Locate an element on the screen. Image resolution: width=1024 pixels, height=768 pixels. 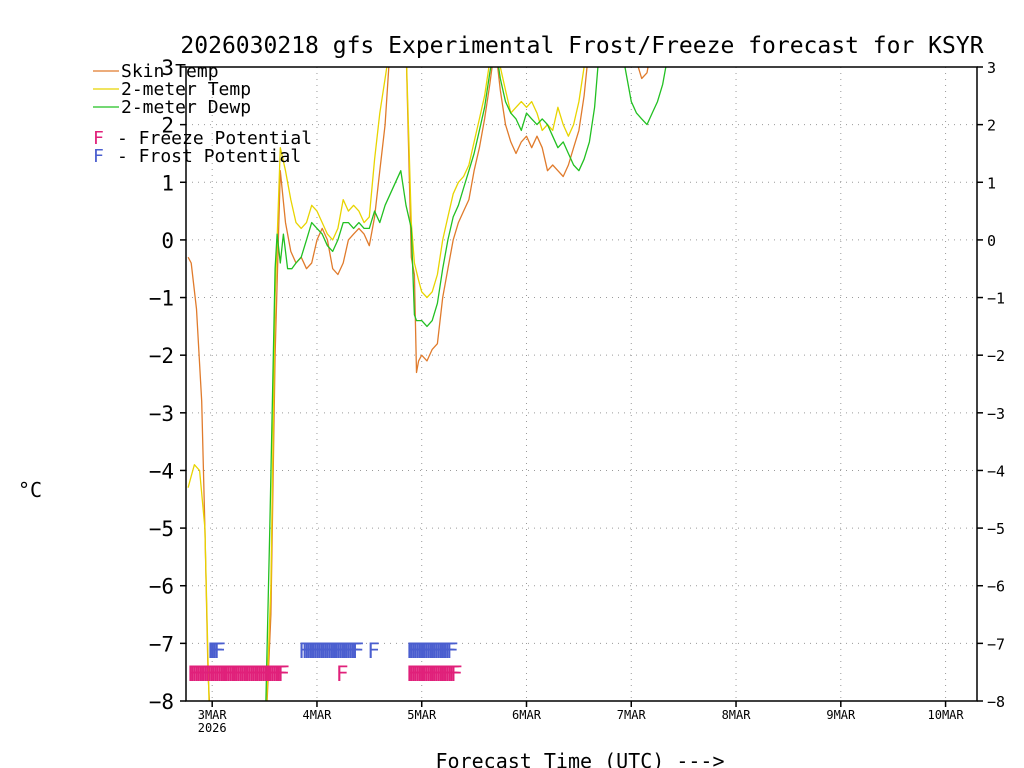
y-tick-label-right: 2 is located at coordinates (991, 126).